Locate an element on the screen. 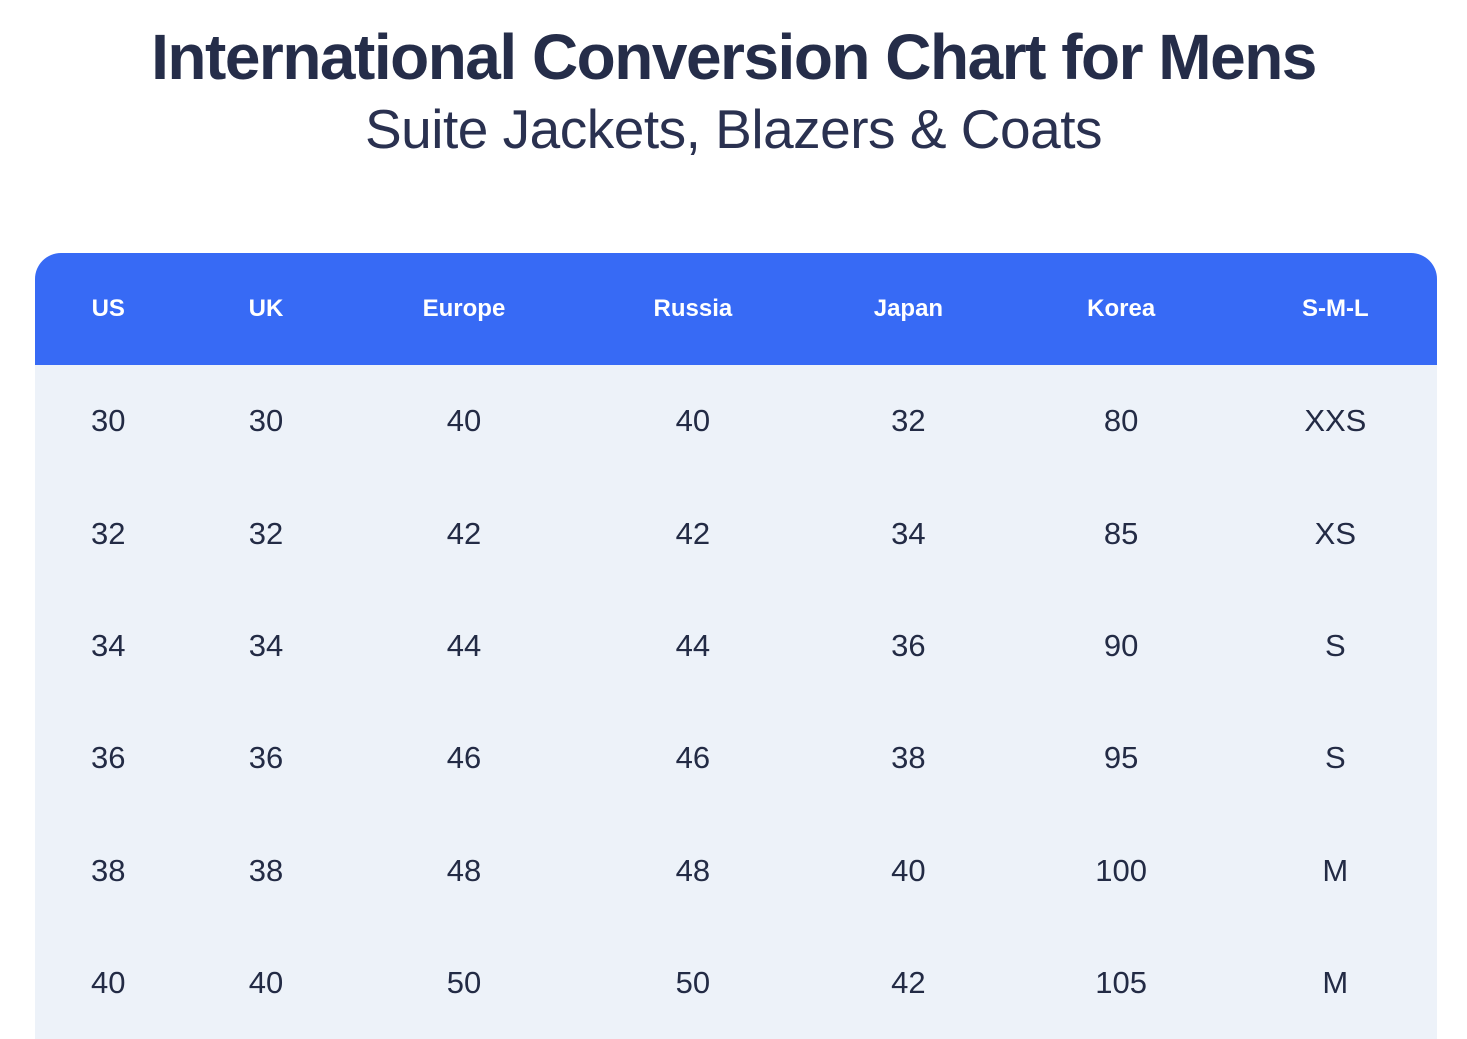 This screenshot has width=1467, height=1039. table-cell: 85 is located at coordinates (1121, 533).